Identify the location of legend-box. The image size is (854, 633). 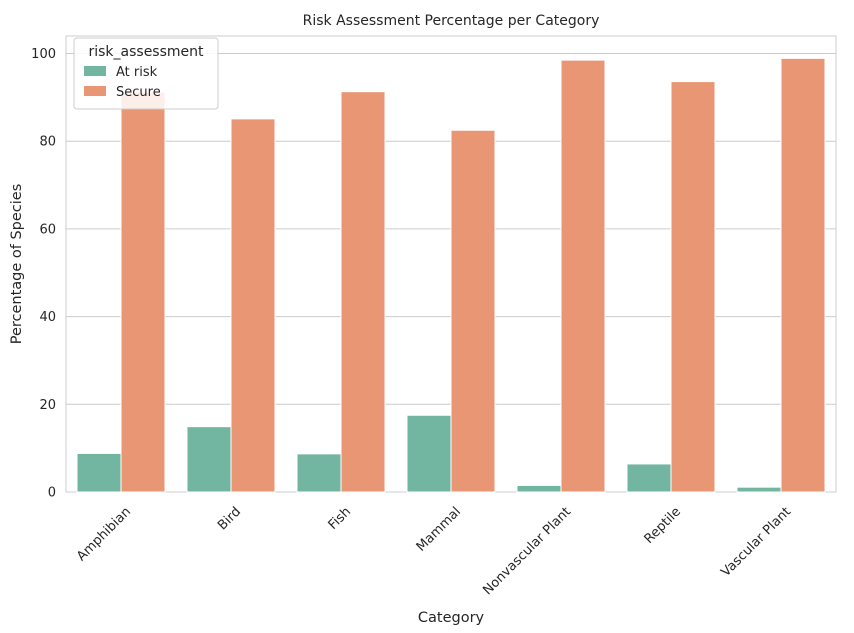
(146, 73).